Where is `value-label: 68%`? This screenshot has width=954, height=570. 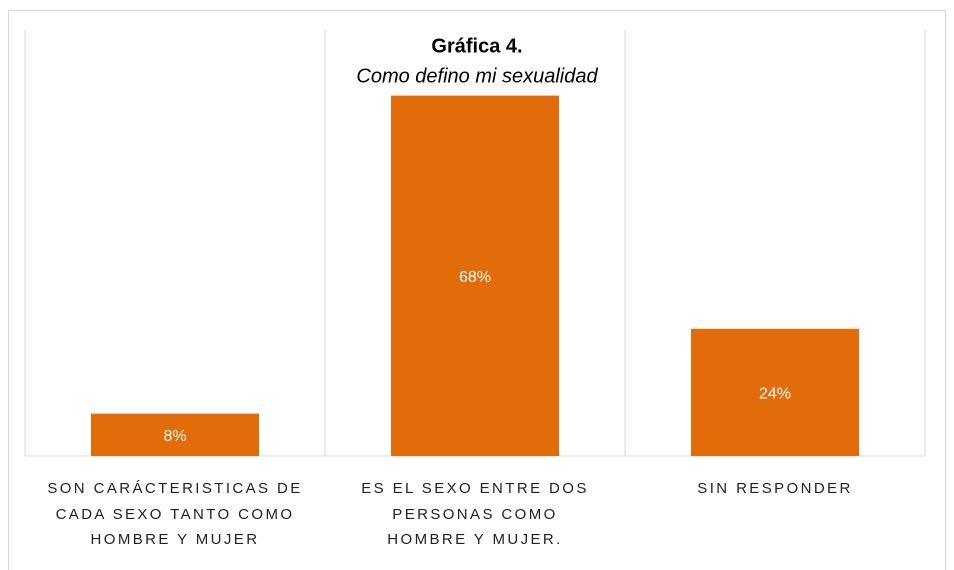 value-label: 68% is located at coordinates (475, 277).